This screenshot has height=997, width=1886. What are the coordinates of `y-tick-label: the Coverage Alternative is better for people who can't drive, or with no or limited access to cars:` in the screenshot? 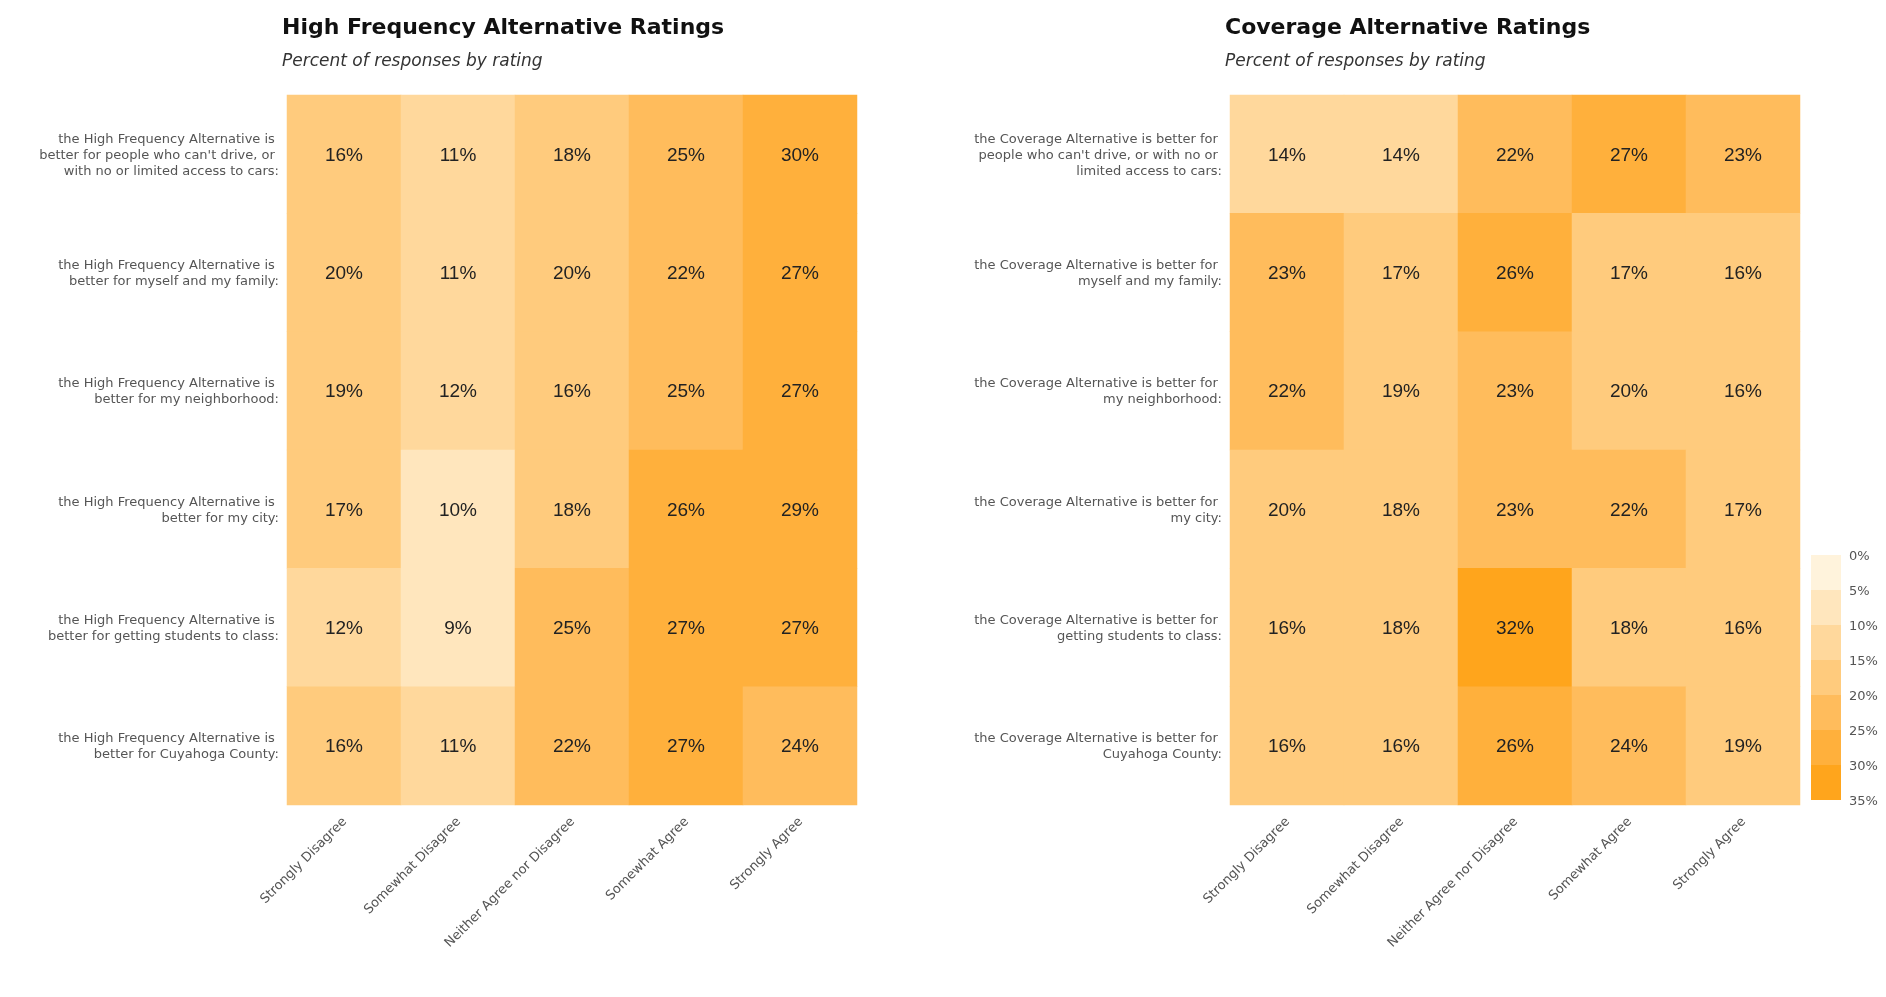 It's located at (1098, 154).